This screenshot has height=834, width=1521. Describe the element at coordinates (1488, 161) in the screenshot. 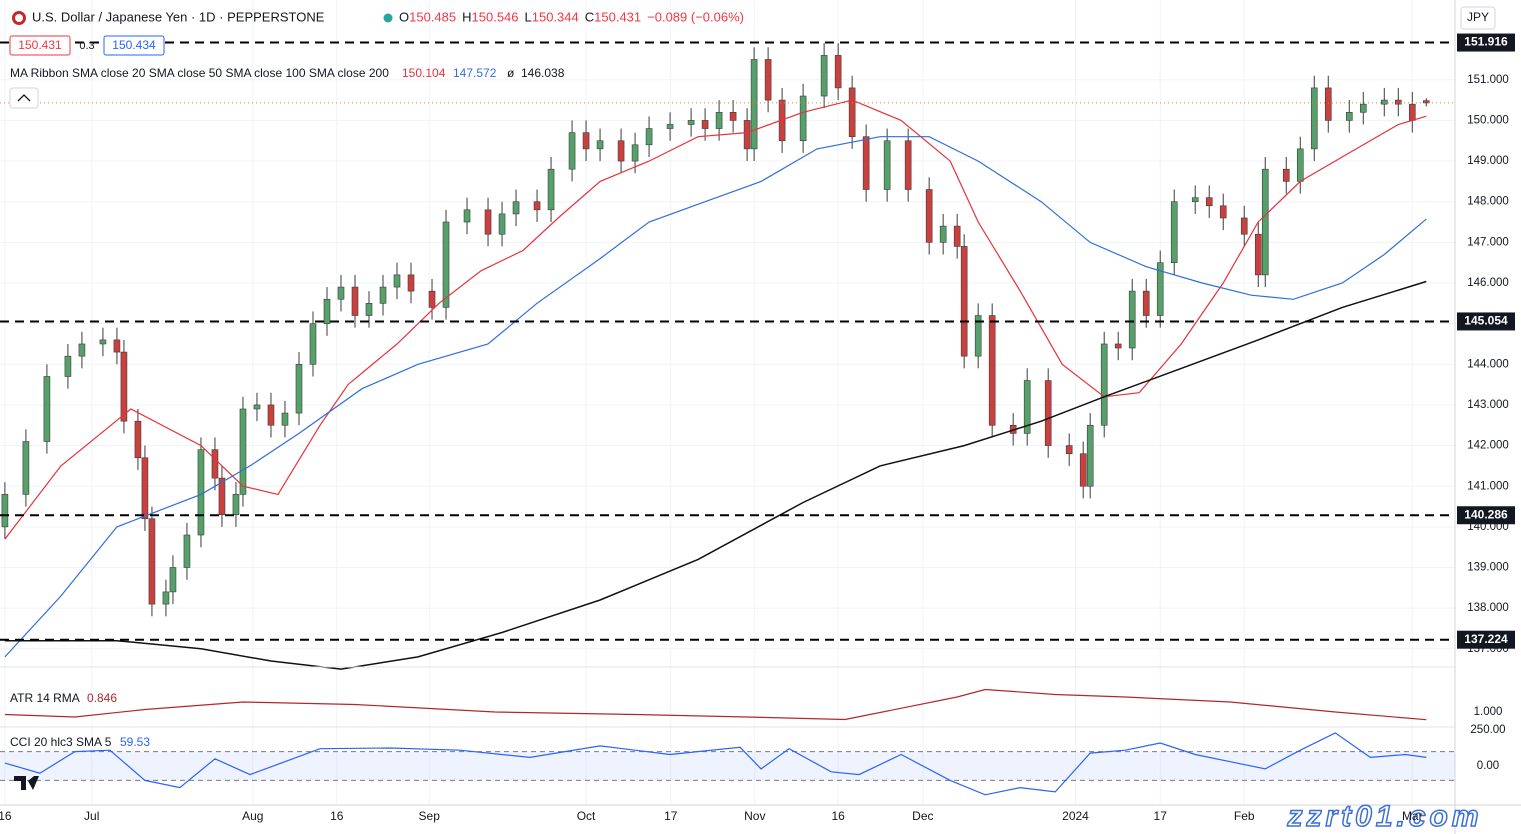

I see `y-tick-label: 149.000` at that location.